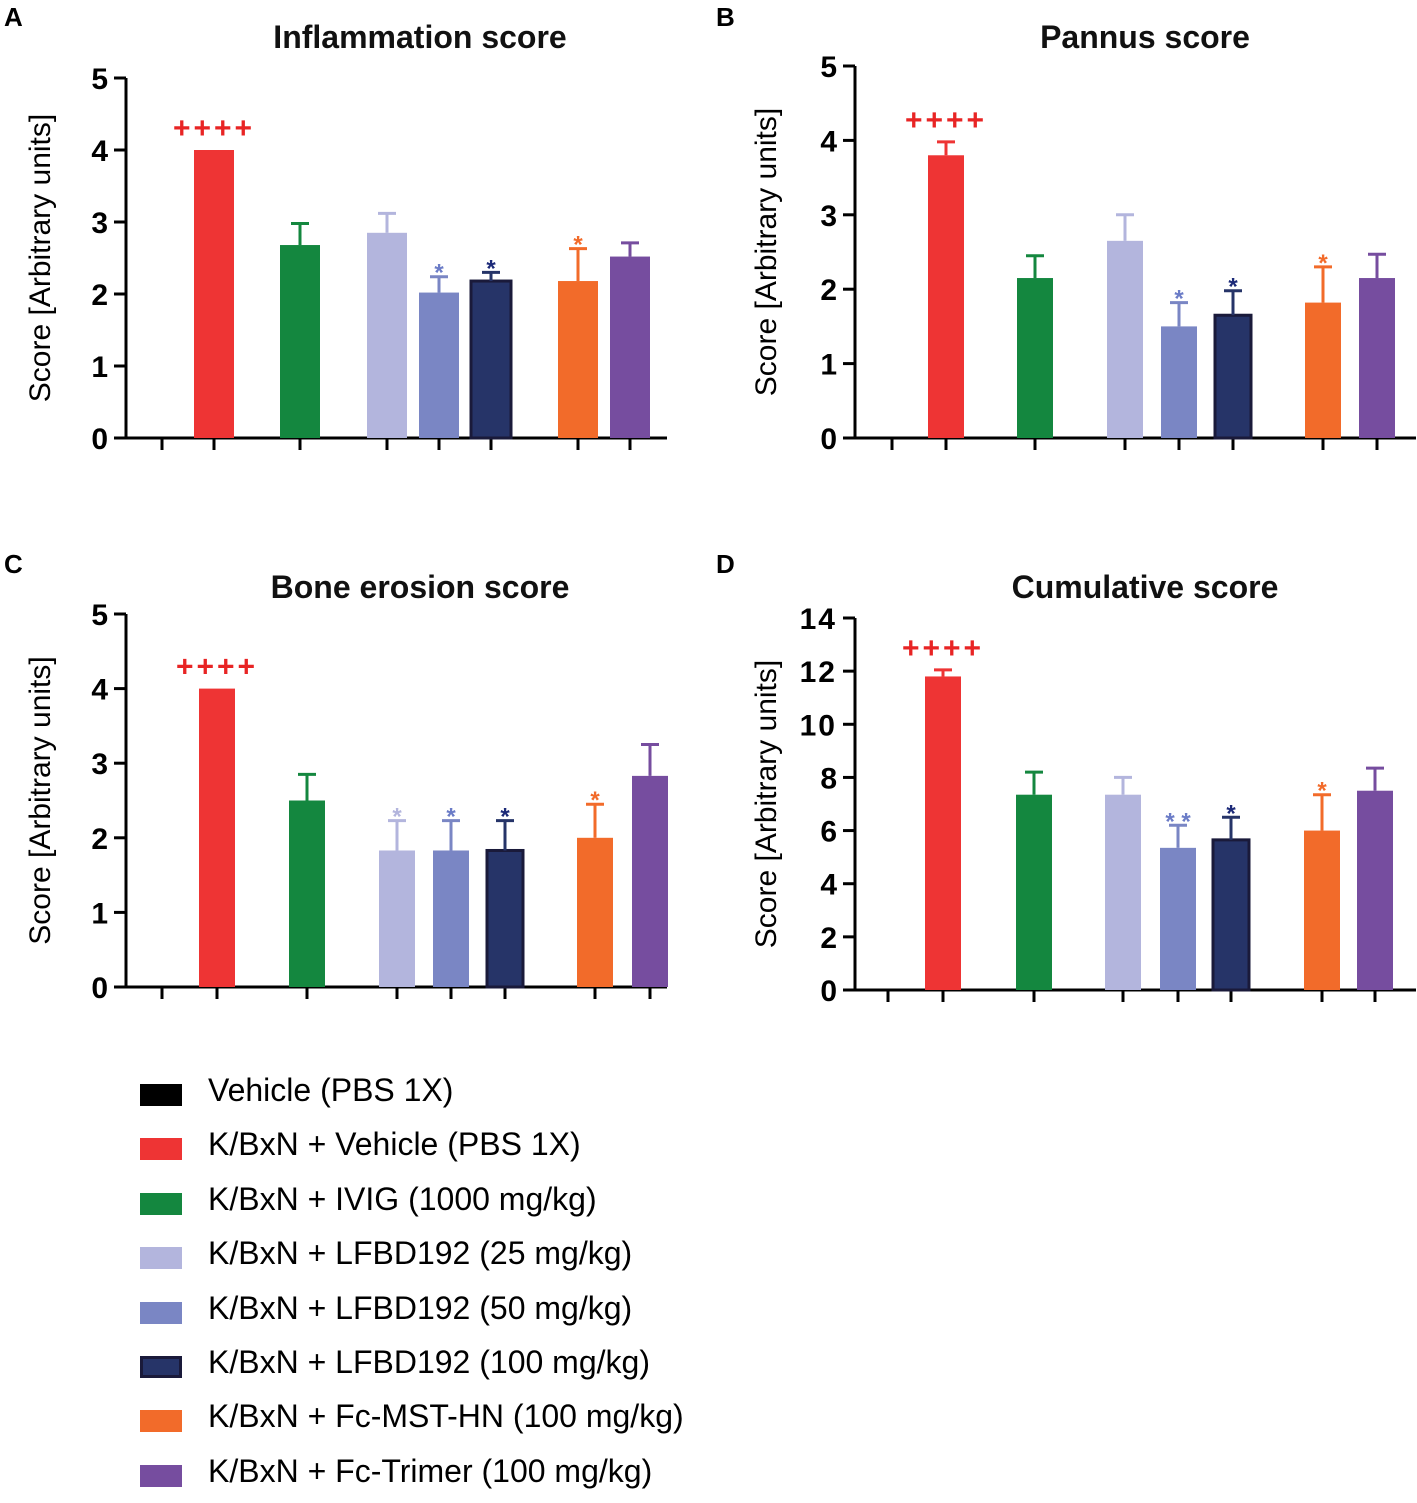 The image size is (1417, 1503). Describe the element at coordinates (402, 1198) in the screenshot. I see `legend-label: K/BxN + IVIG (1000 mg/kg)` at that location.